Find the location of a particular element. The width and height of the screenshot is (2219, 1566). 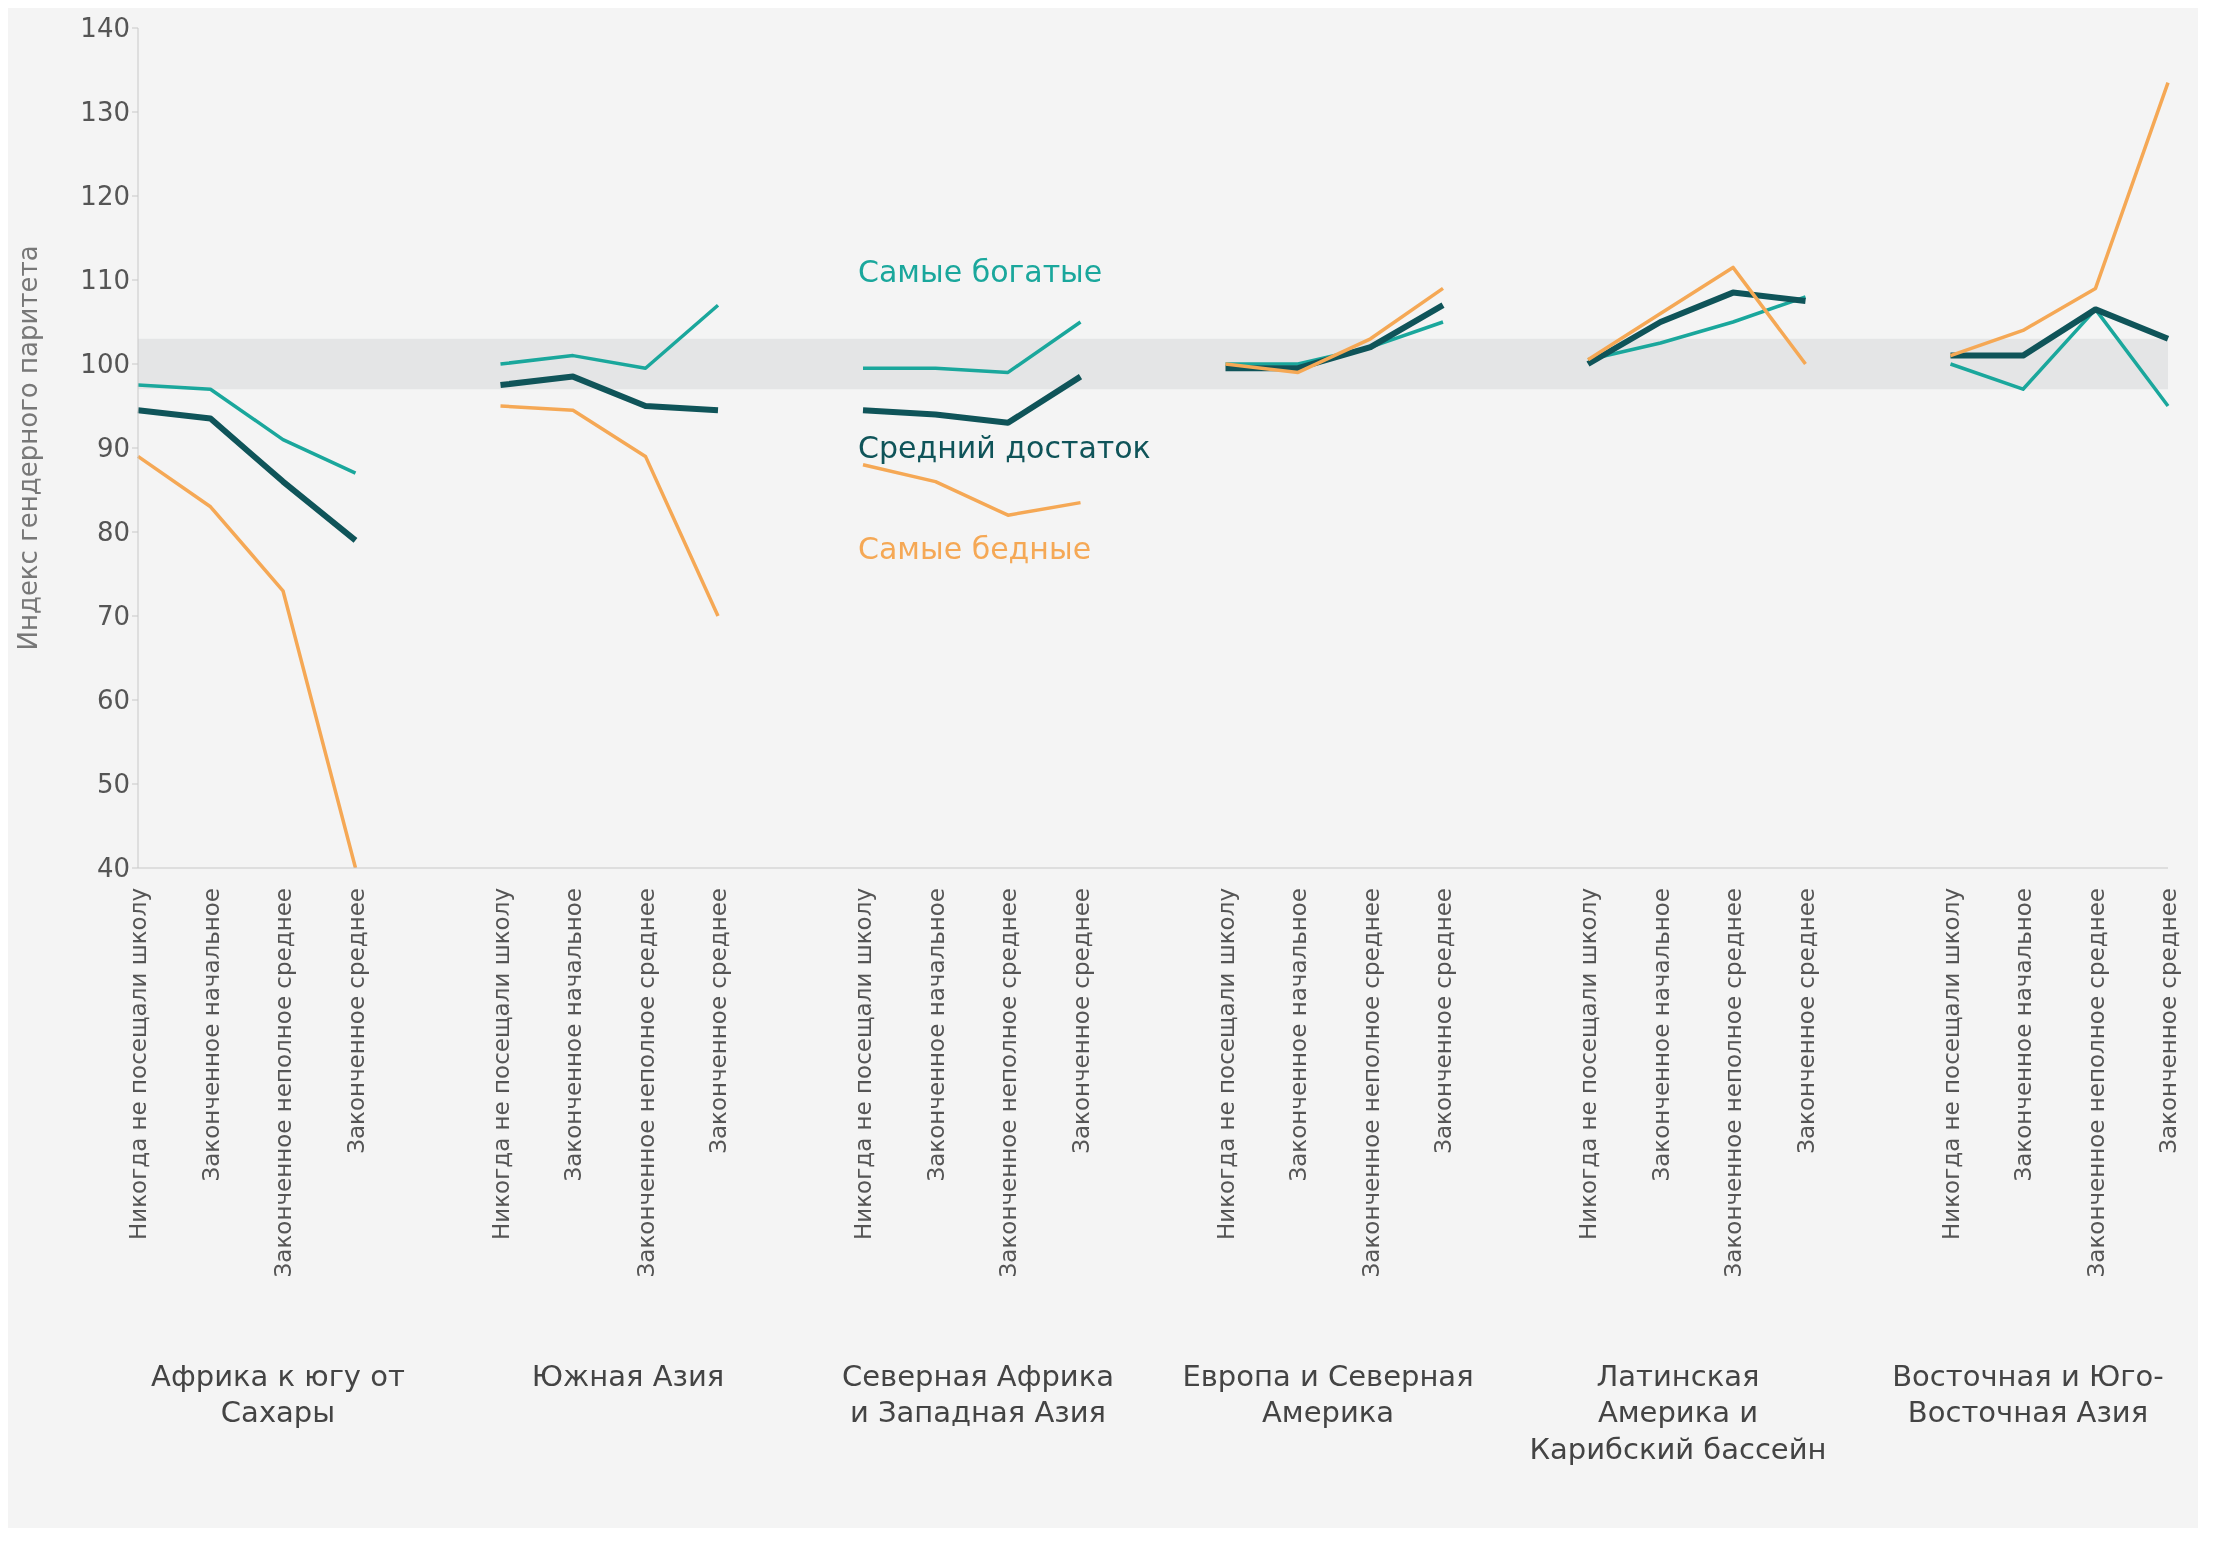

text: Европа и Северная Америка is located at coordinates (1328, 1394).